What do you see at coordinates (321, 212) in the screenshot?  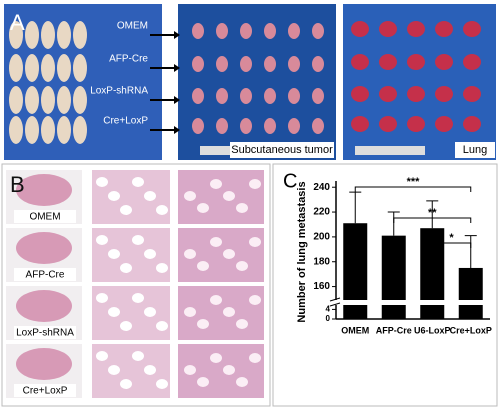 I see `y-tick-label: 220` at bounding box center [321, 212].